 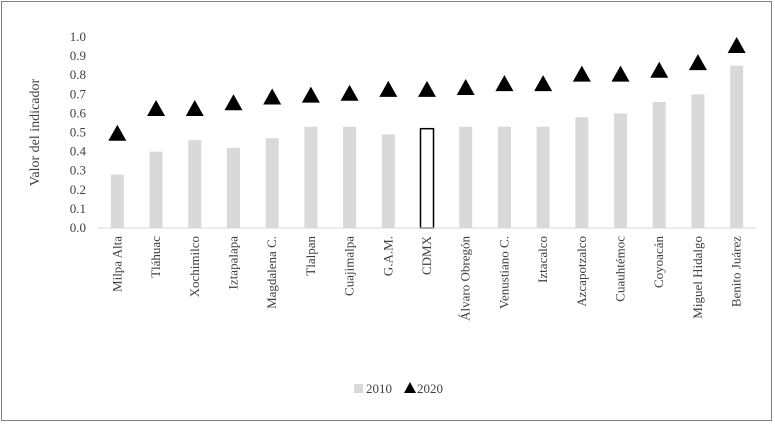 What do you see at coordinates (503, 272) in the screenshot?
I see `x-tick-label: Venustiano C.` at bounding box center [503, 272].